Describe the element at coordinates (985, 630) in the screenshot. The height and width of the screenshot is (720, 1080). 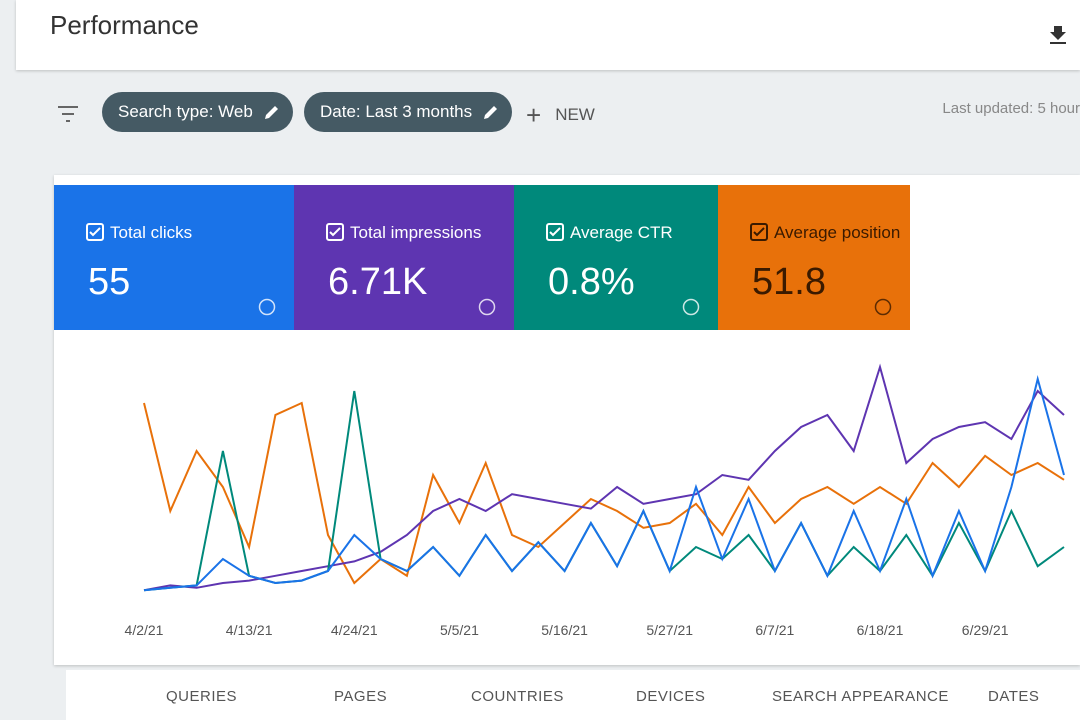
I see `x-tick-label: 6/29/21` at that location.